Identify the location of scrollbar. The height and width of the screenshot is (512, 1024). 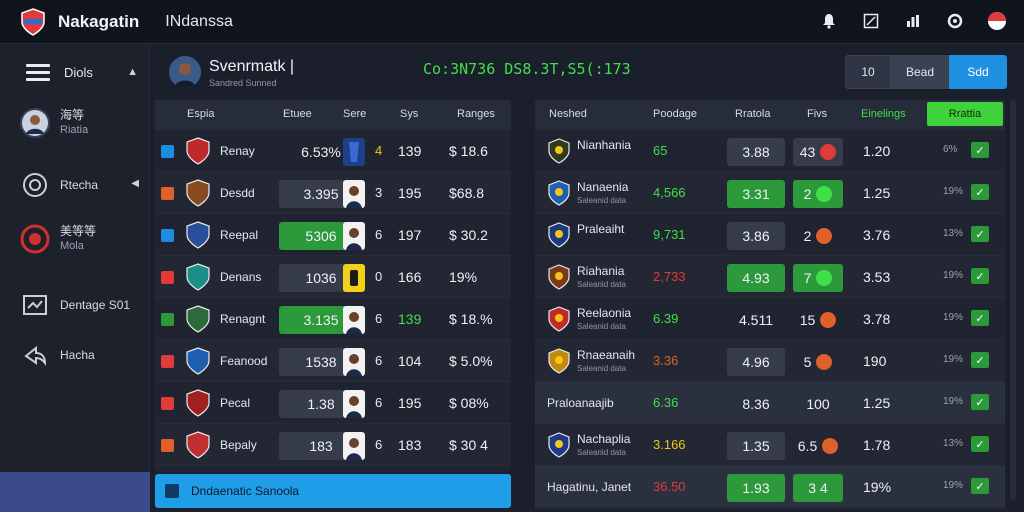
(1013, 300).